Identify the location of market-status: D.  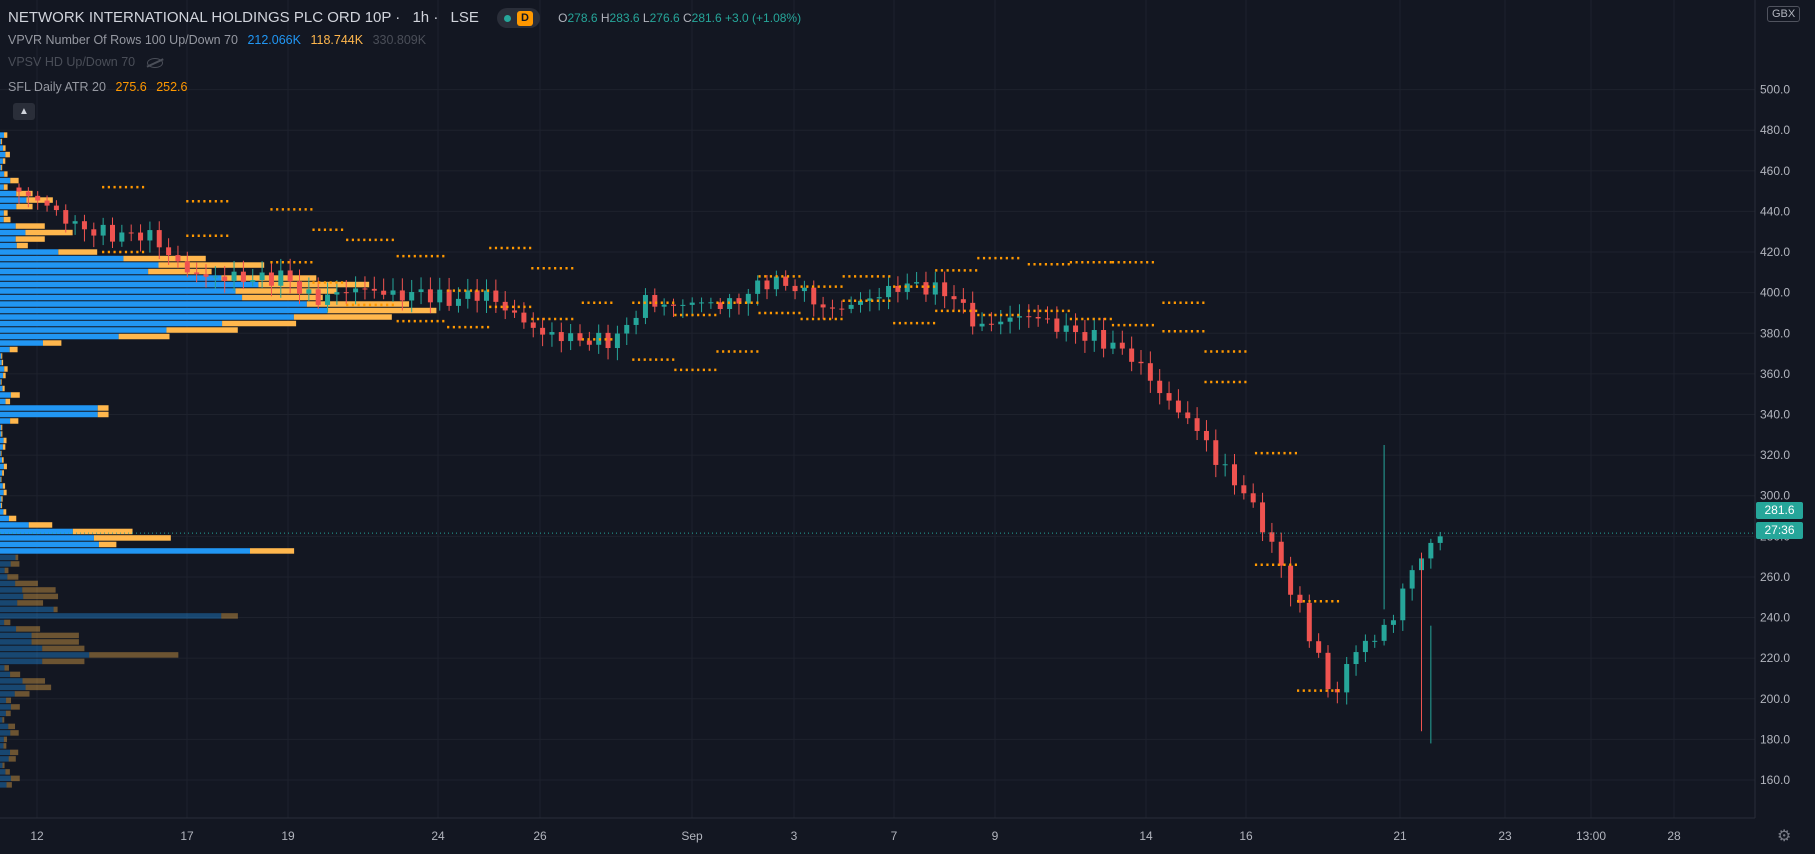
(518, 18).